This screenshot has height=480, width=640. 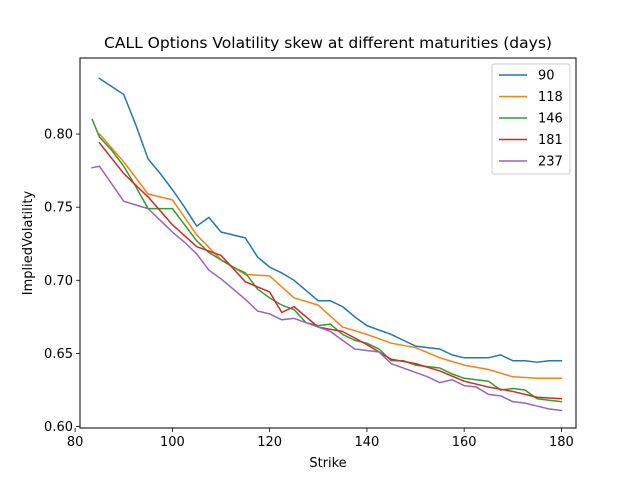 I want to click on y-tick-label: 0.75, so click(x=58, y=208).